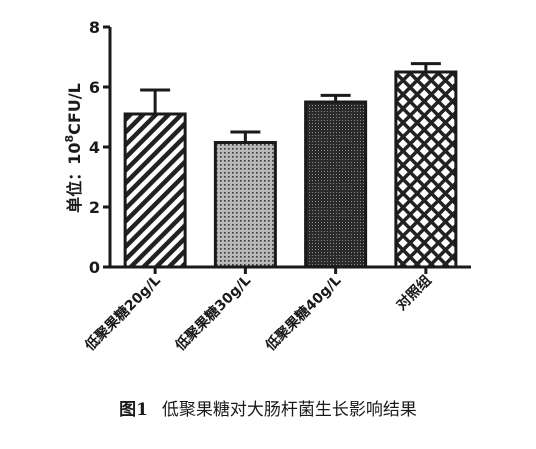 The width and height of the screenshot is (536, 449). Describe the element at coordinates (212, 313) in the screenshot. I see `x-tick-label: 低聚果糖30g/L` at that location.